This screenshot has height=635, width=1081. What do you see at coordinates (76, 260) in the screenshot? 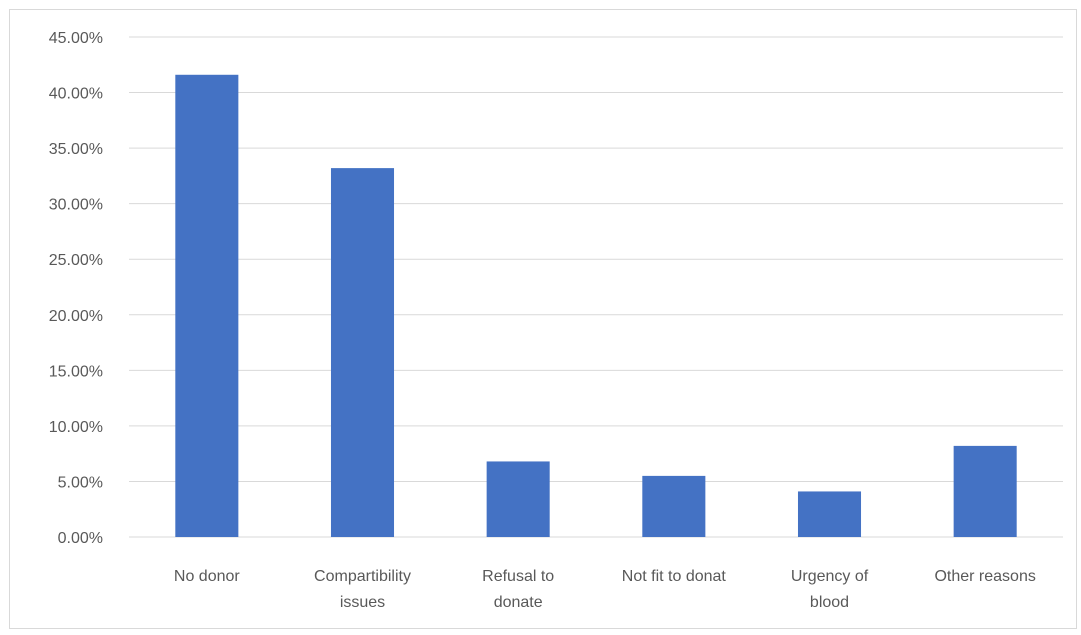
I see `y-tick-label: 25.00%` at bounding box center [76, 260].